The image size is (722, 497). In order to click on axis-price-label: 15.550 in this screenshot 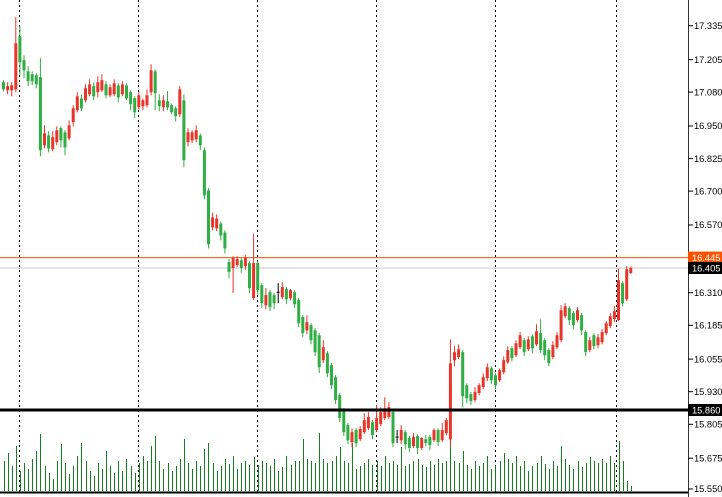, I will do `click(708, 489)`.